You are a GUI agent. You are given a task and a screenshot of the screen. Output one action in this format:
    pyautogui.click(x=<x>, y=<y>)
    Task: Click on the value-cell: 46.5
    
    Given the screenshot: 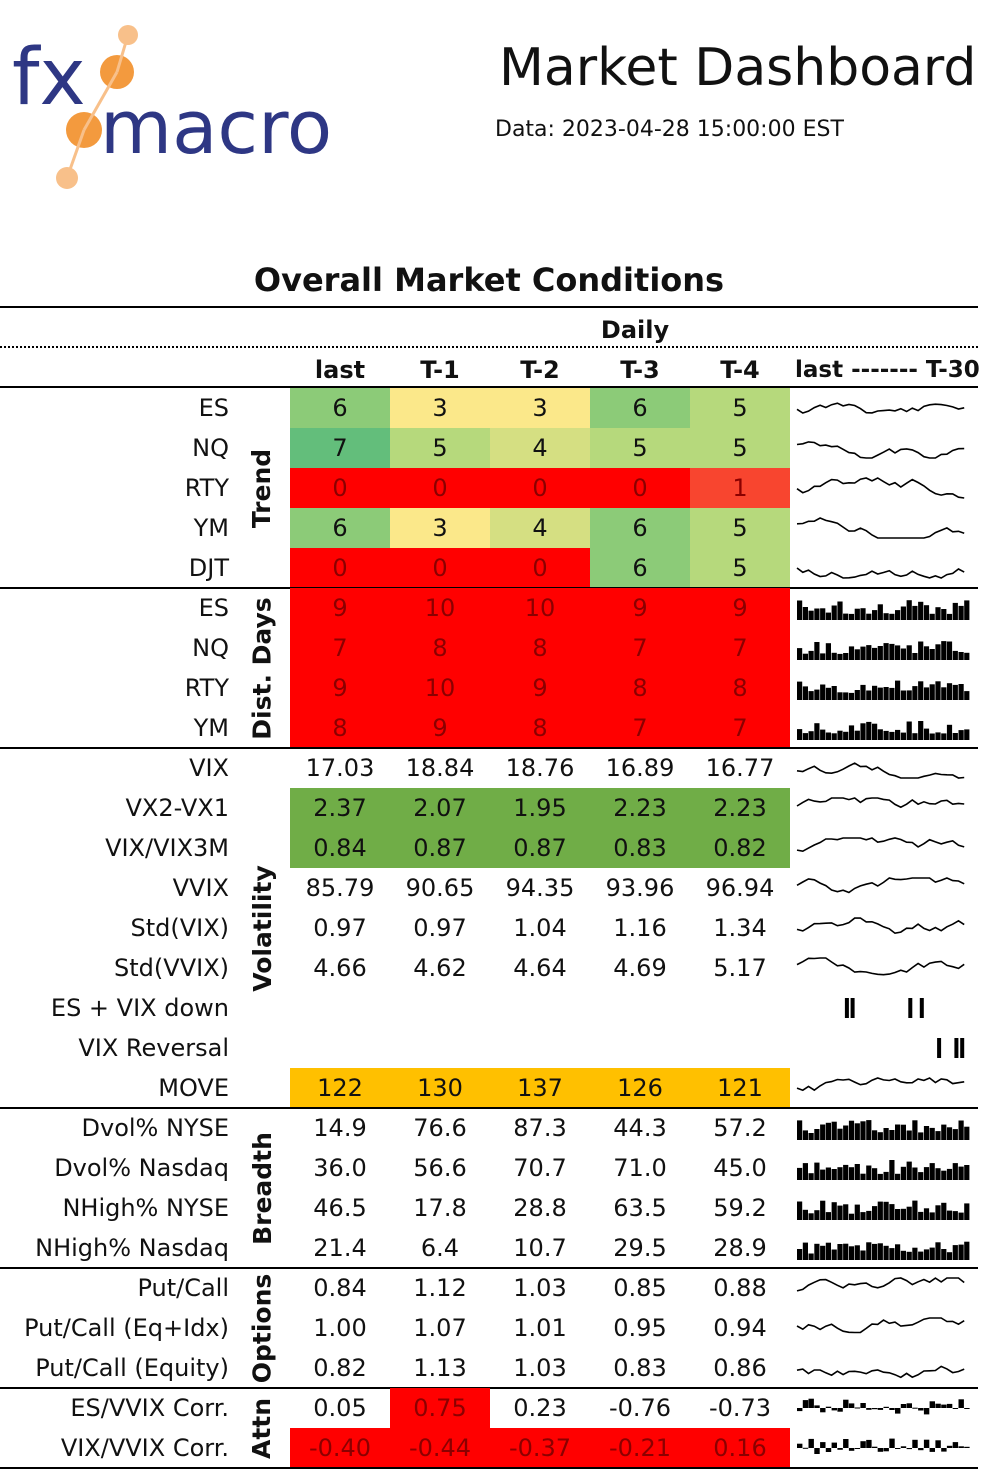 What is the action you would take?
    pyautogui.click(x=340, y=1208)
    